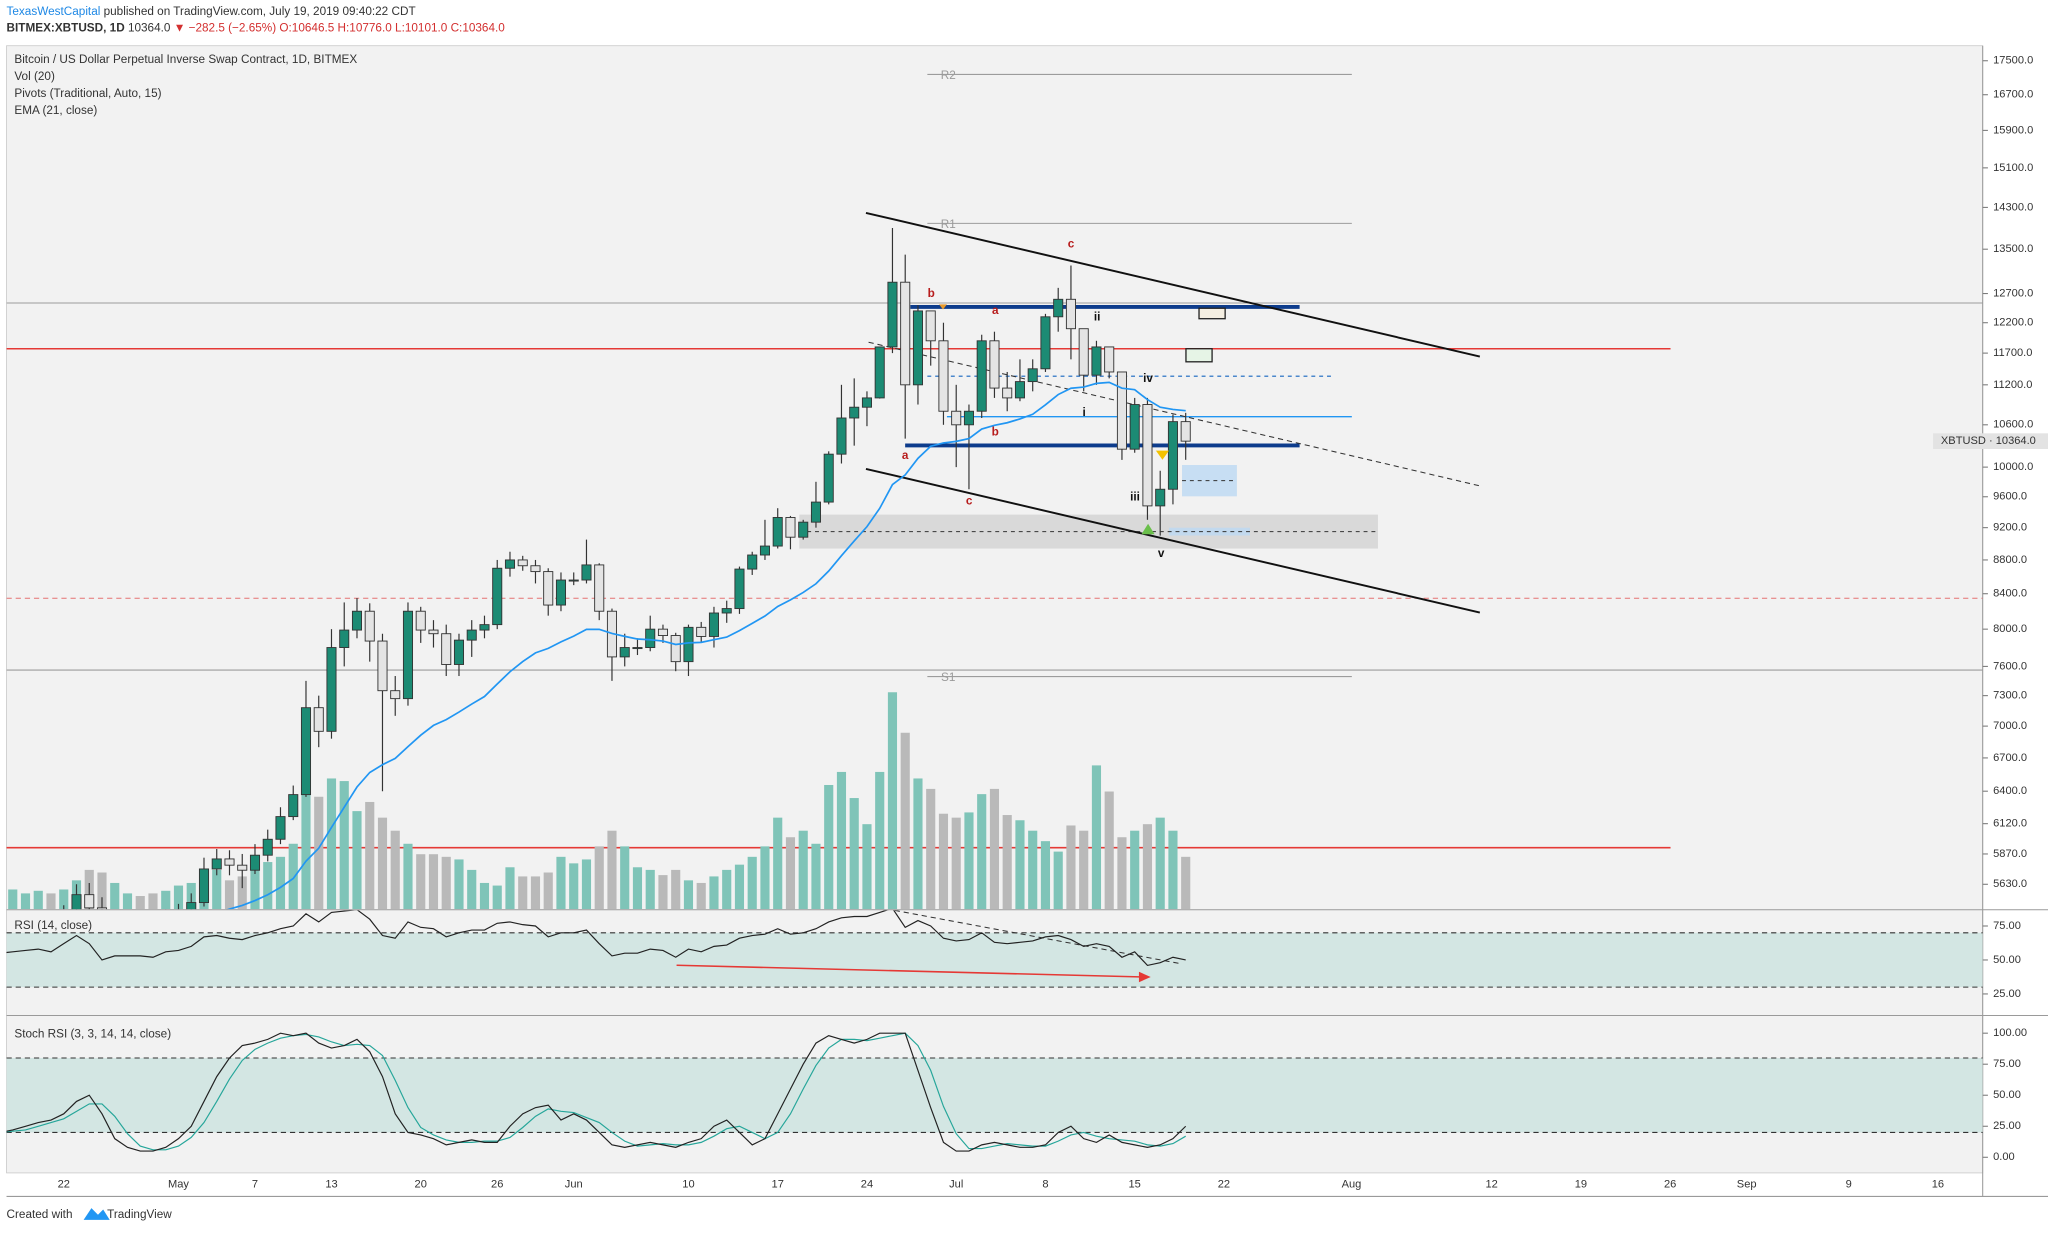 The image size is (2048, 1233). I want to click on y-tick-label: 17500.0, so click(2013, 61).